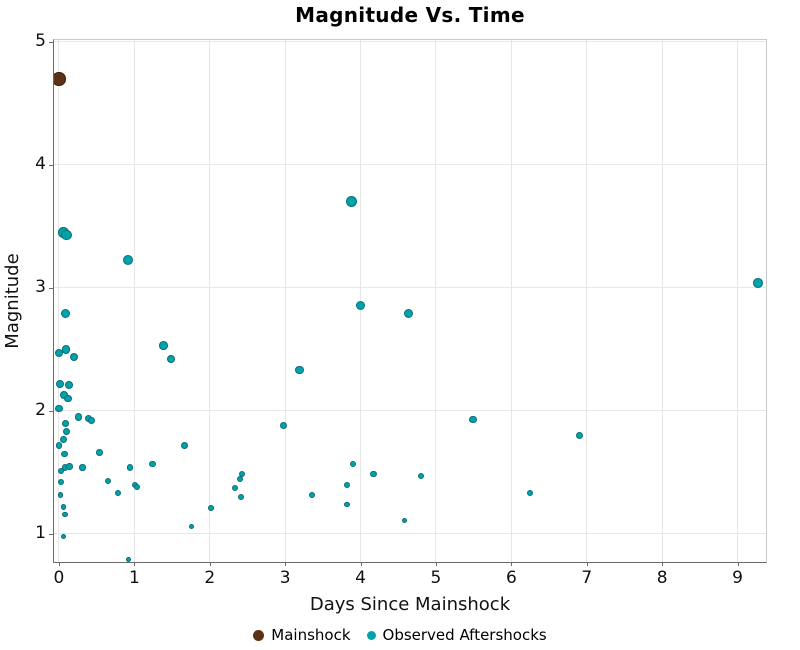 This screenshot has height=650, width=800. Describe the element at coordinates (40, 532) in the screenshot. I see `y-tick-label: 1` at that location.